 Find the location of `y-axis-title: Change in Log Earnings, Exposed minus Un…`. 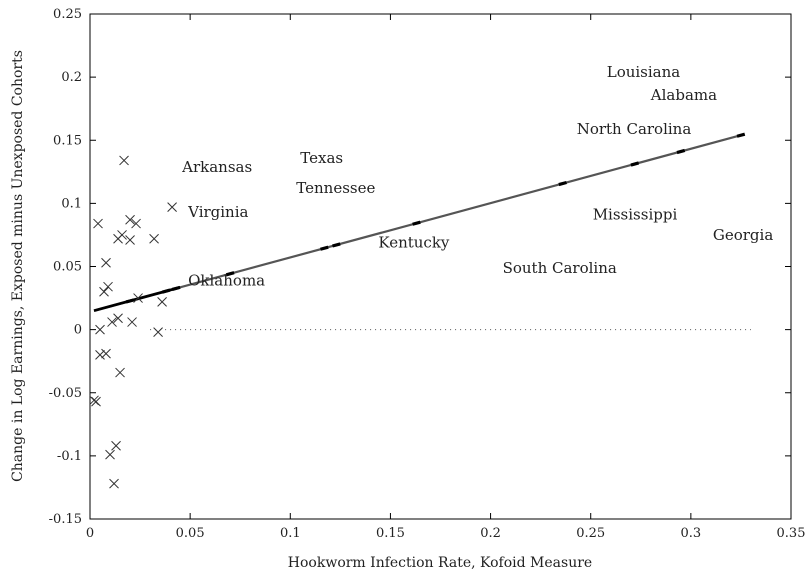

y-axis-title: Change in Log Earnings, Exposed minus Un… is located at coordinates (18, 266).